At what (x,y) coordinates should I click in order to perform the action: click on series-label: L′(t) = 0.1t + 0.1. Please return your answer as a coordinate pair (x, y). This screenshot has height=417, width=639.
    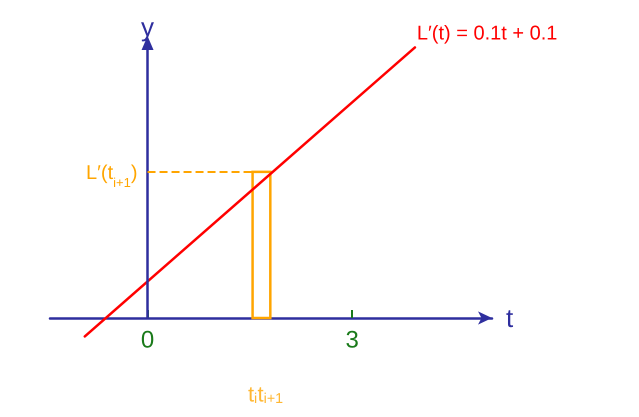
    Looking at the image, I should click on (487, 33).